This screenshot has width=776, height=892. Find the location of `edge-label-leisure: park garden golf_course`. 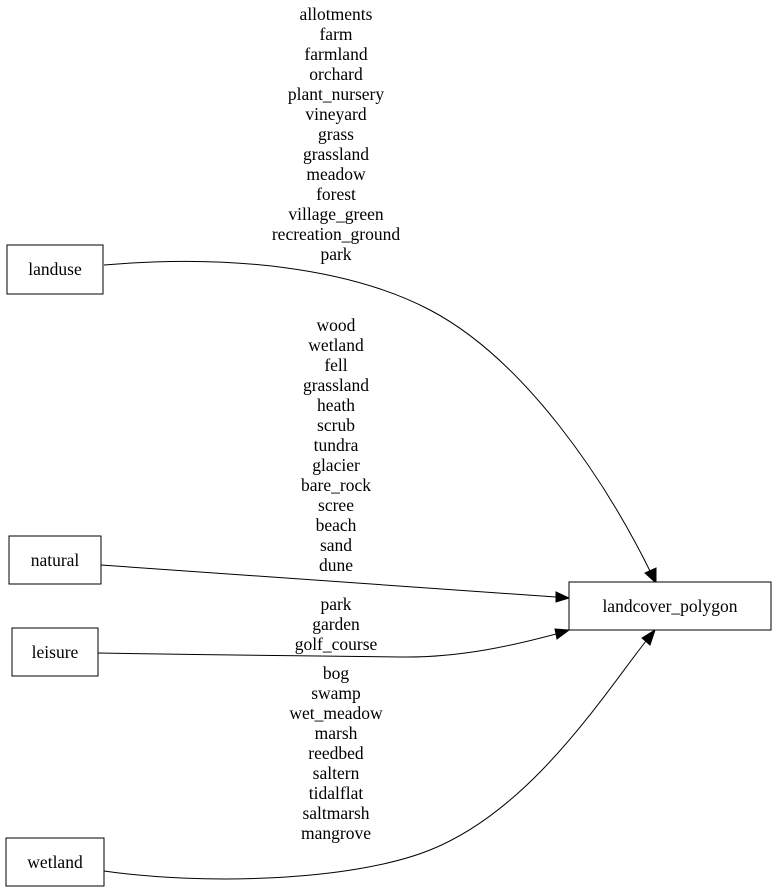

edge-label-leisure: park garden golf_course is located at coordinates (336, 624).